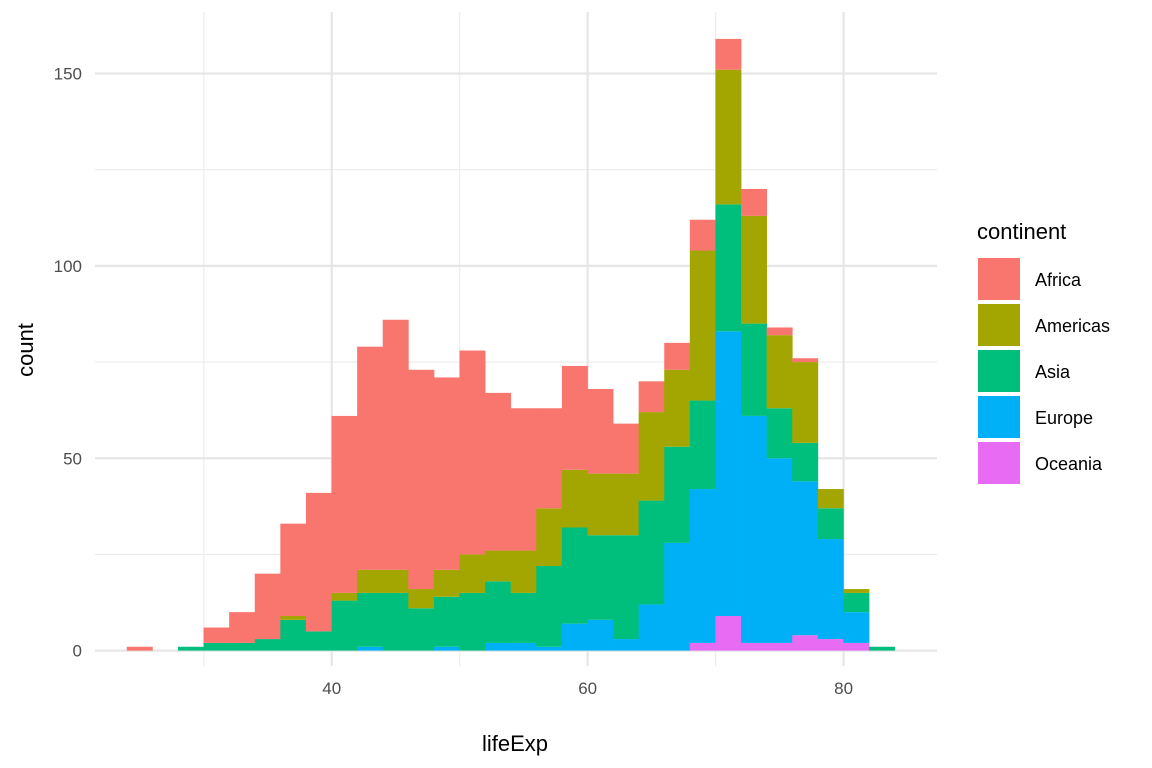 This screenshot has width=1152, height=768. I want to click on y-tick-label: 0, so click(77, 651).